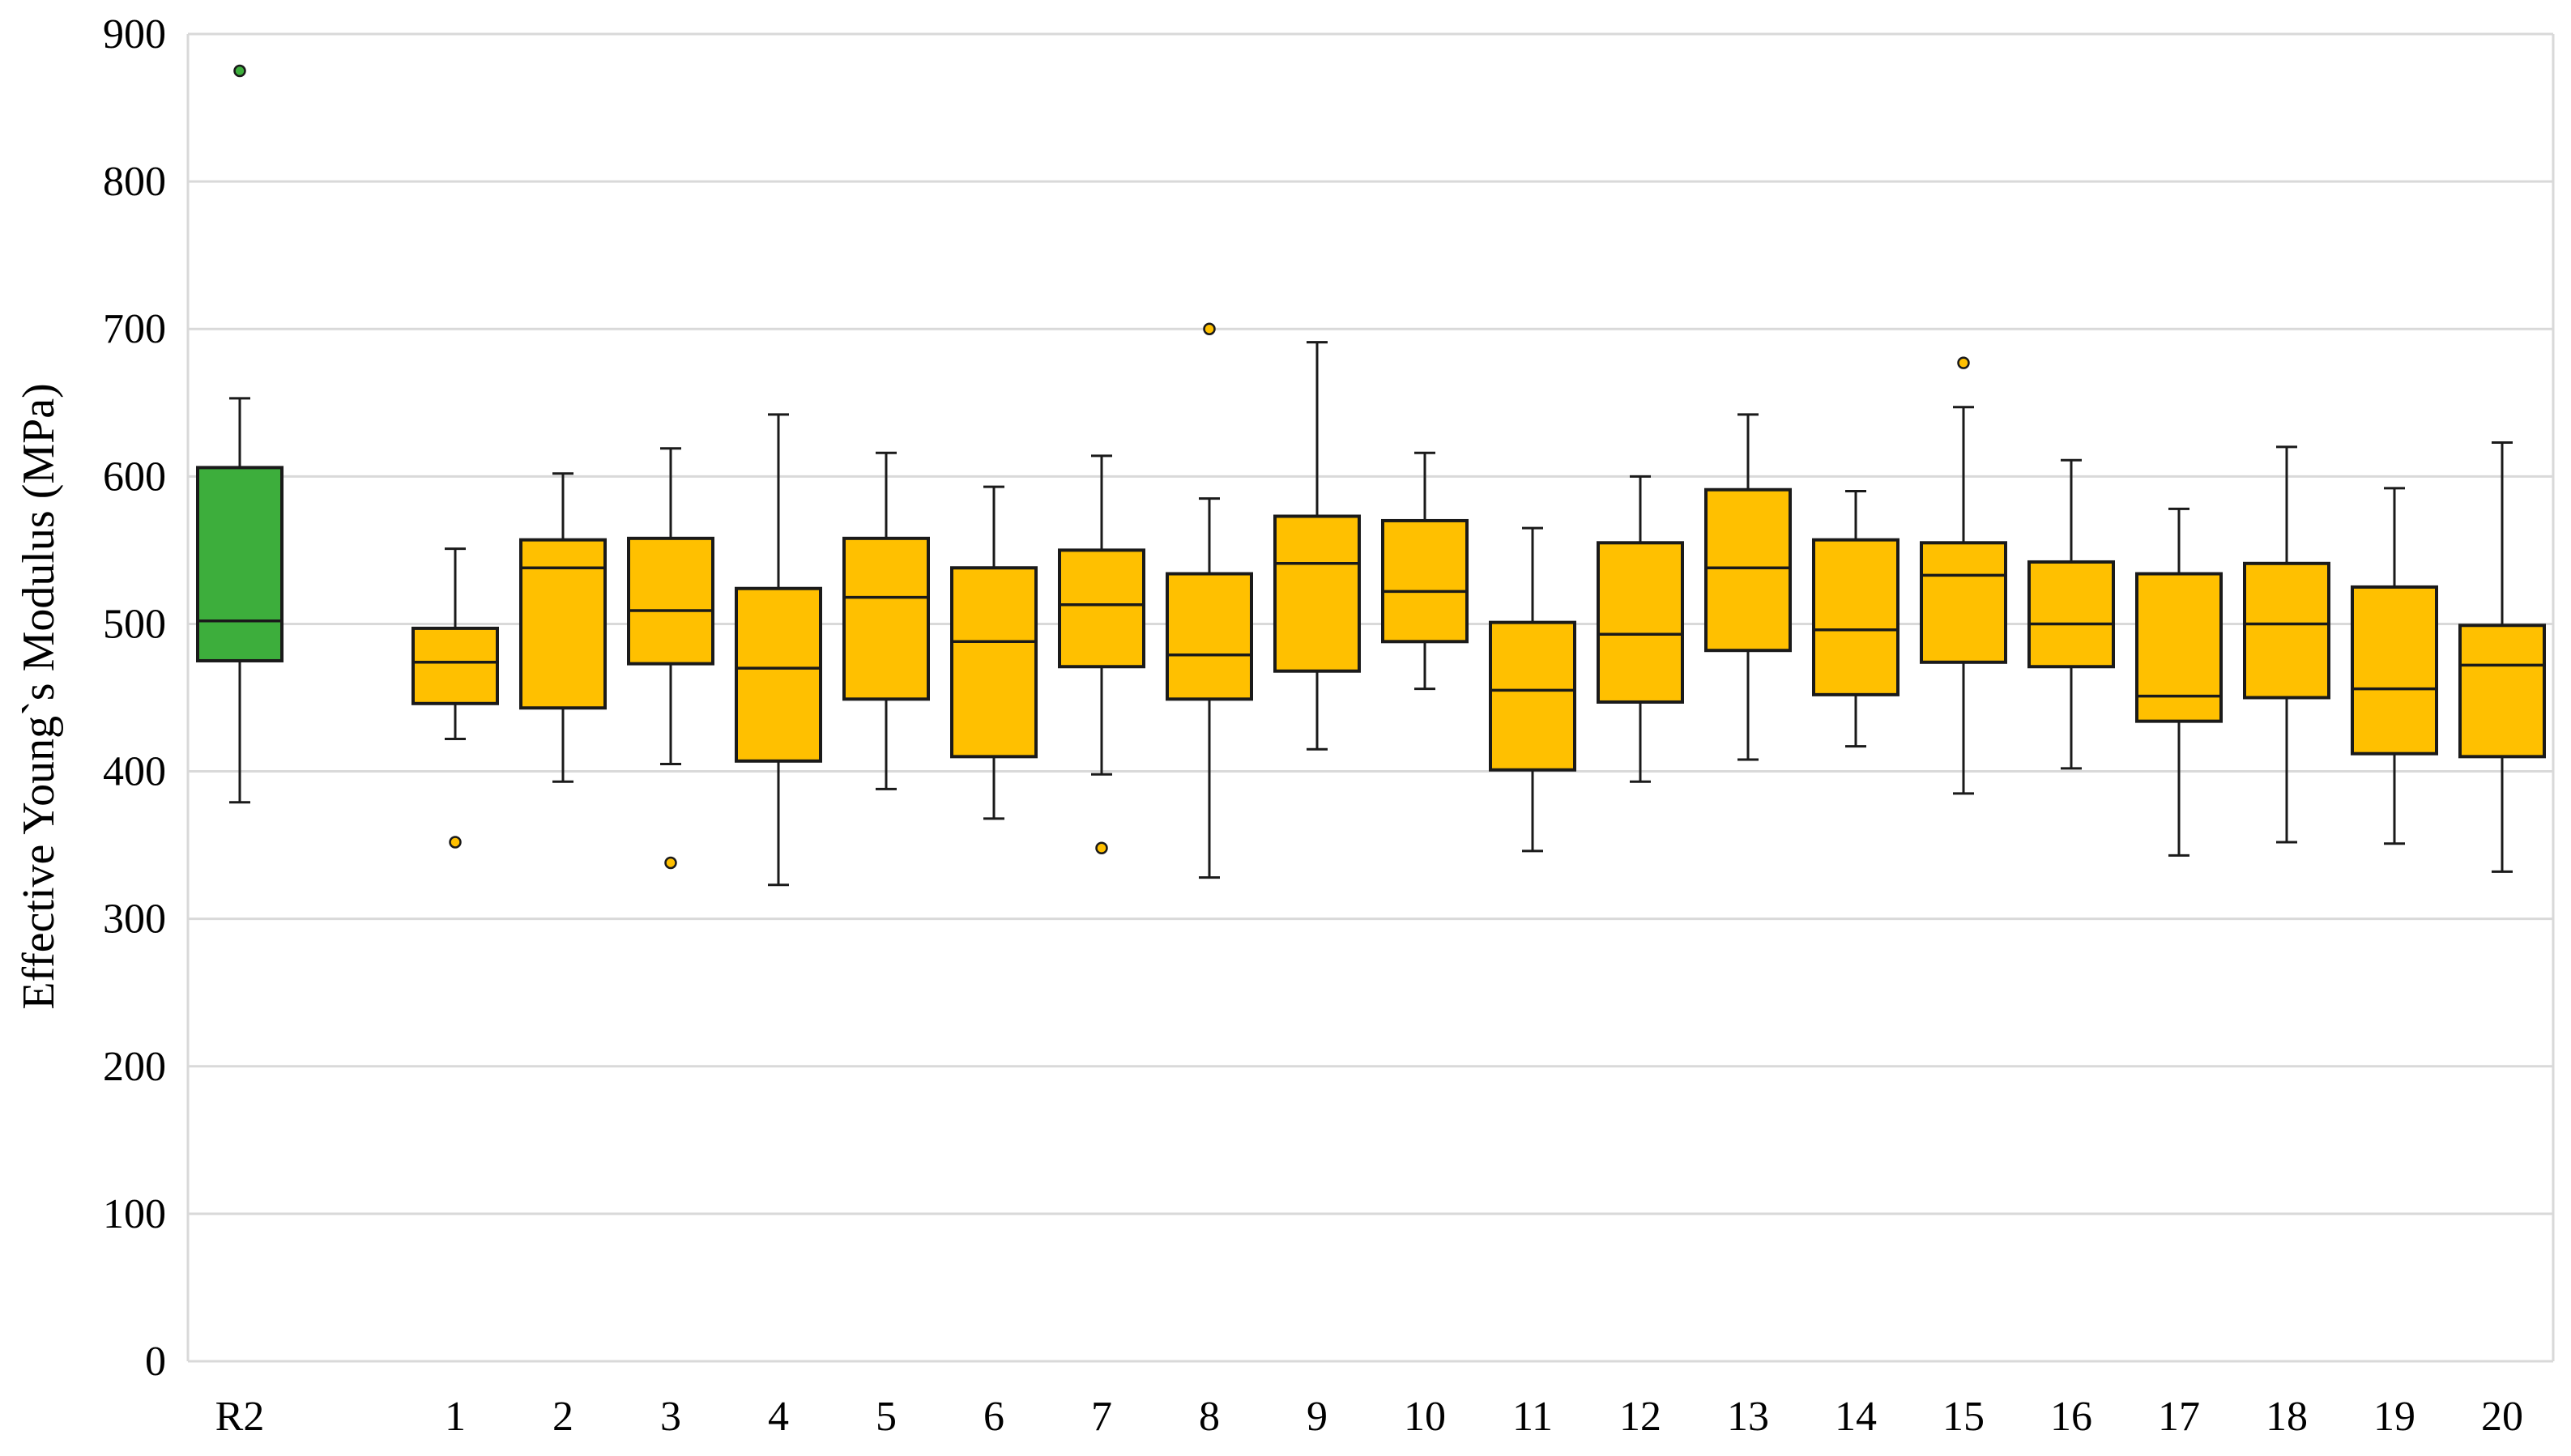  Describe the element at coordinates (1748, 1417) in the screenshot. I see `x-tick-label: 13` at that location.